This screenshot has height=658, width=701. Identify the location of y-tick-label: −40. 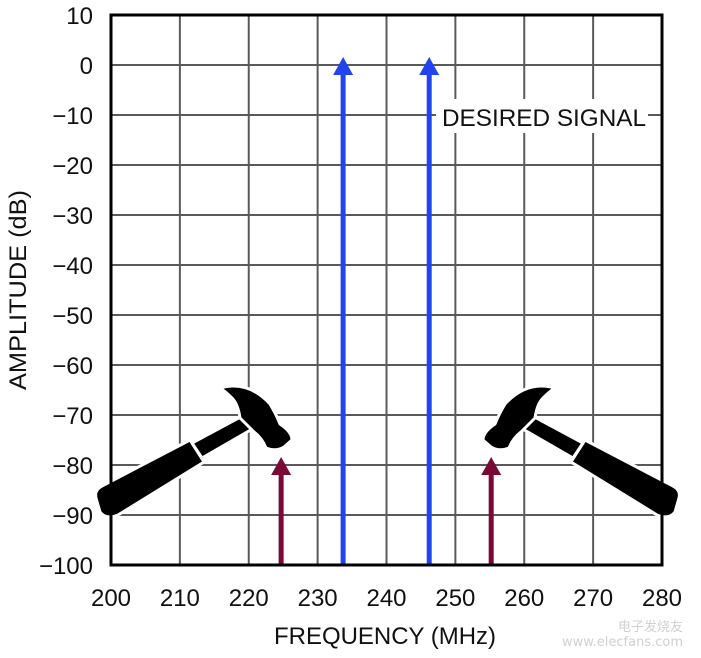
(72, 266).